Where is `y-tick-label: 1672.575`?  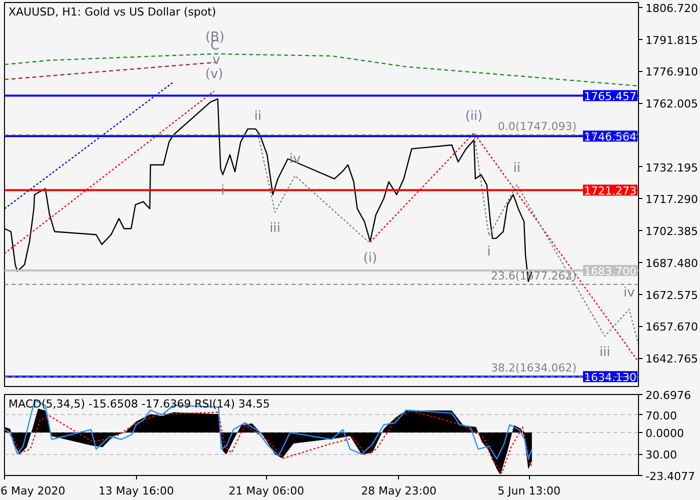
y-tick-label: 1672.575 is located at coordinates (672, 295).